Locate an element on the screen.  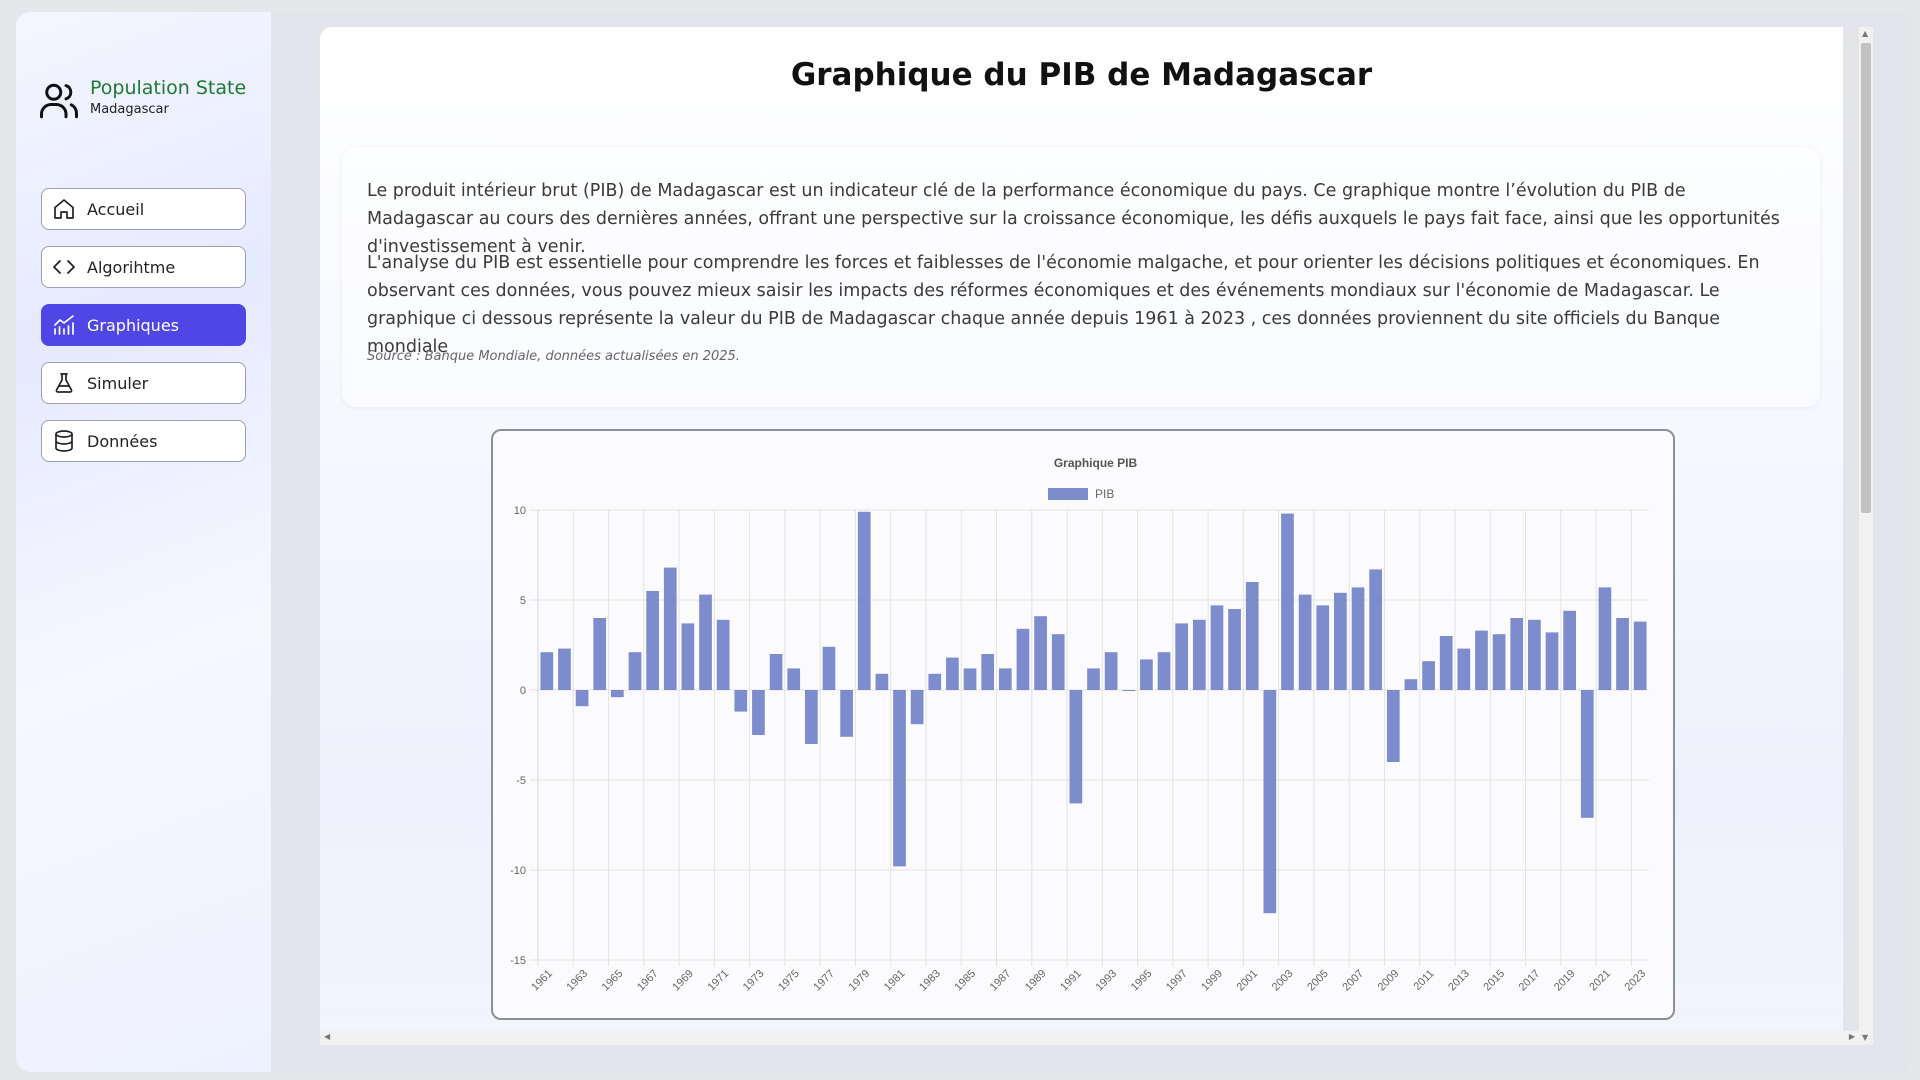
bar-1999 is located at coordinates (1217, 647).